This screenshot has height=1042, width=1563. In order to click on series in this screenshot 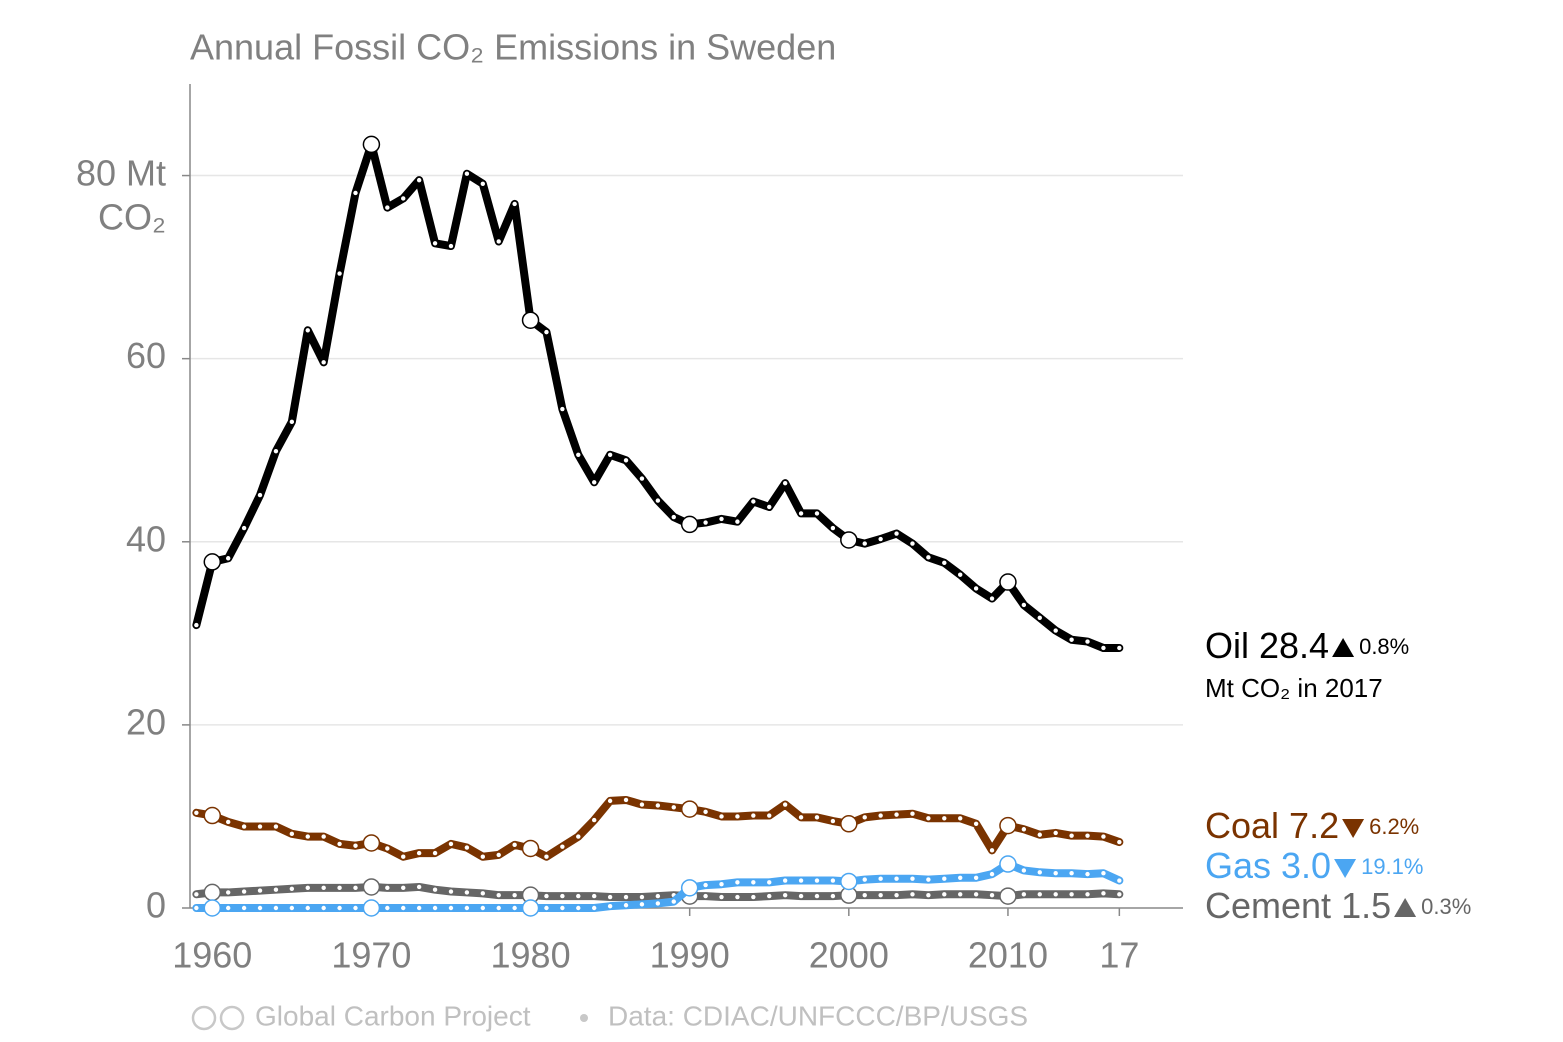, I will do `click(658, 886)`.